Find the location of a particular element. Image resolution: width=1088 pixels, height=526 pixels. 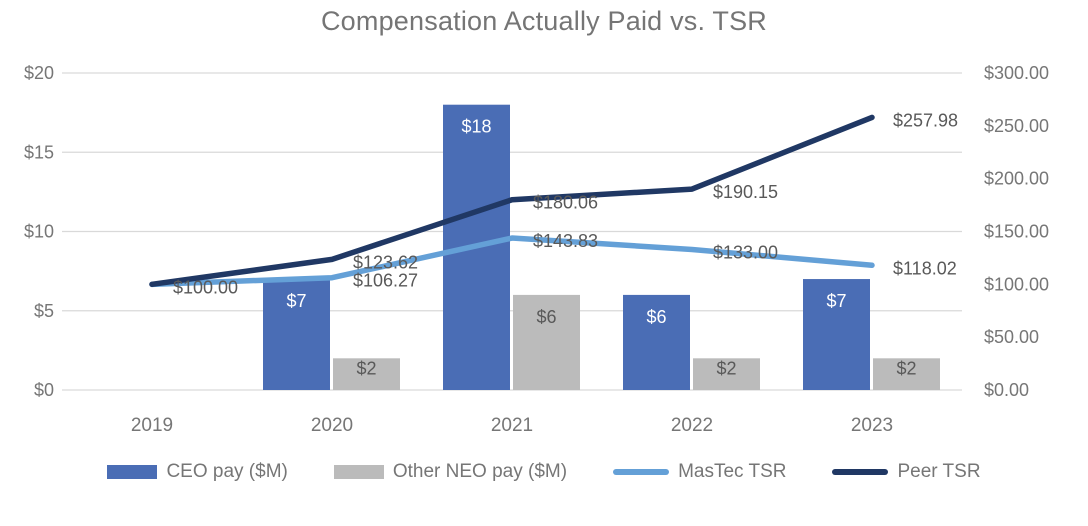

right-axis-tick-label: $300.00 is located at coordinates (1016, 73).